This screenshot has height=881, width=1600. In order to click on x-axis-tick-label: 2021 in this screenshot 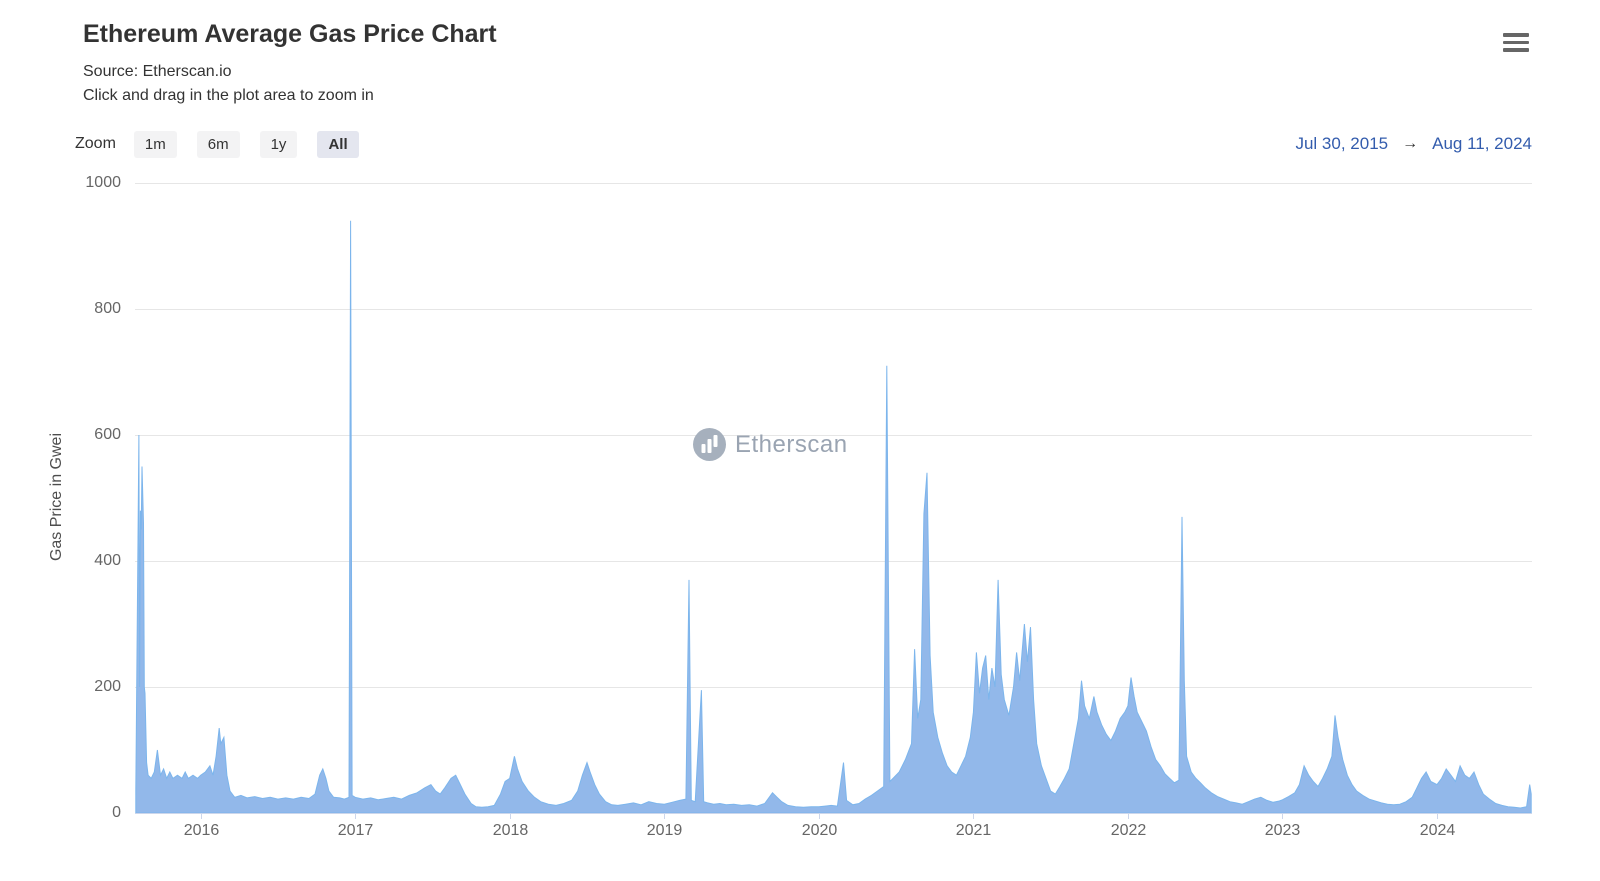, I will do `click(973, 830)`.